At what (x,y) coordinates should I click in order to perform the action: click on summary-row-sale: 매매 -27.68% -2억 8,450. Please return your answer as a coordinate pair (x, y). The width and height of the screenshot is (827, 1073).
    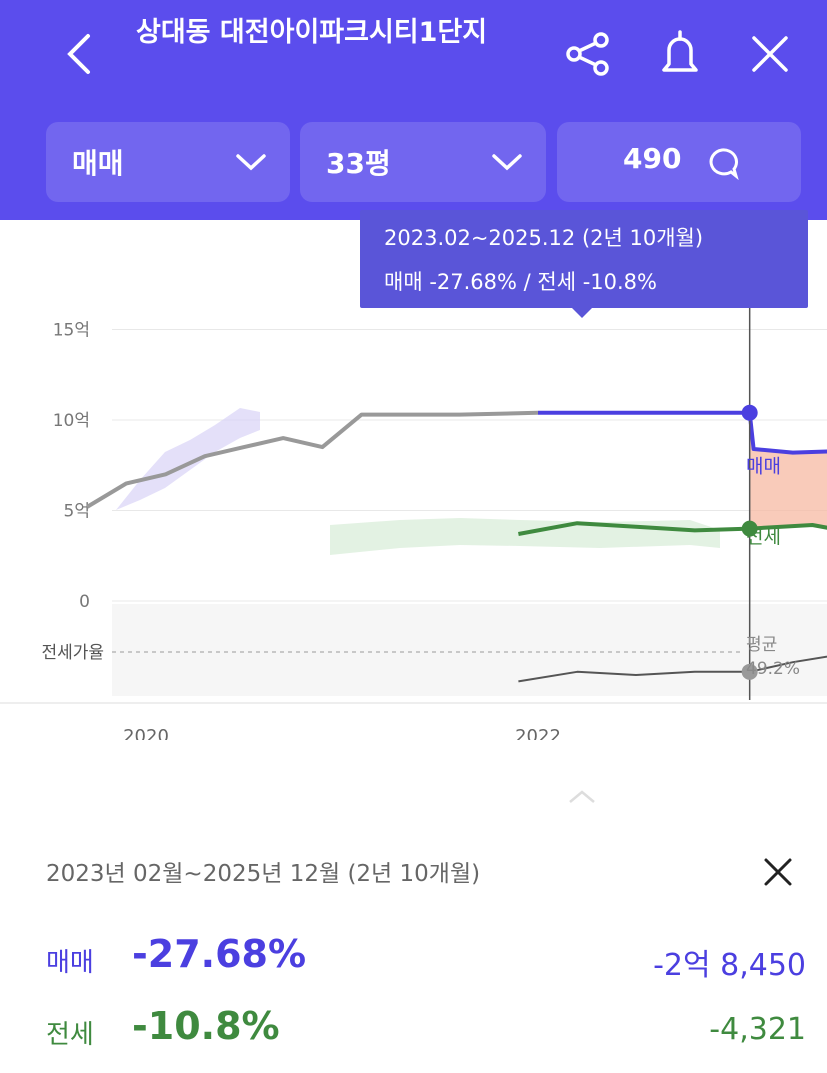
    Looking at the image, I should click on (426, 958).